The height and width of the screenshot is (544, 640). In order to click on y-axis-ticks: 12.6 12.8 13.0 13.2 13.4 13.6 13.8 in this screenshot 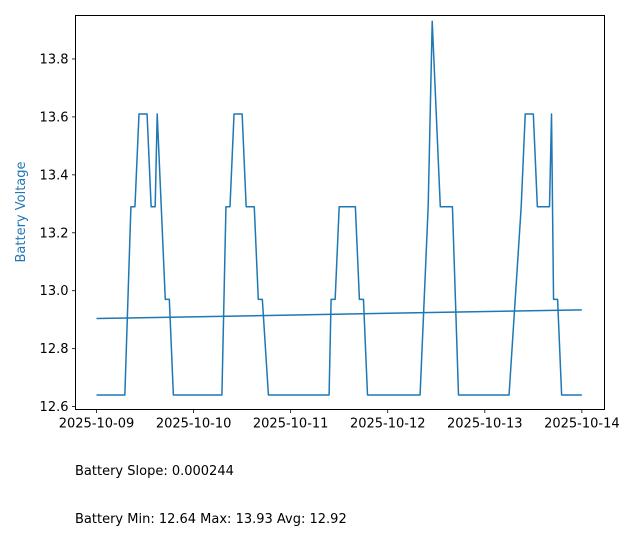, I will do `click(58, 233)`.